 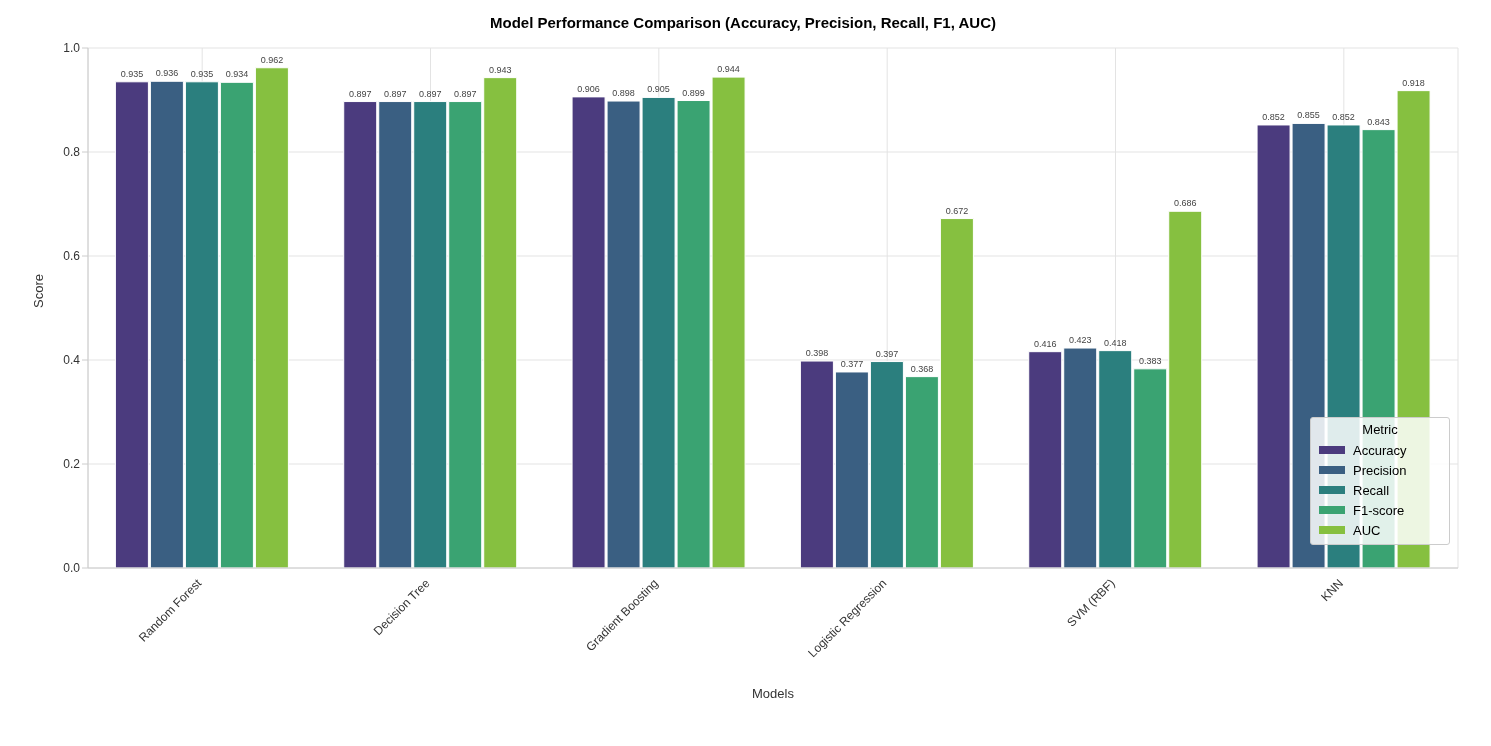 What do you see at coordinates (237, 74) in the screenshot?
I see `data-label: 0.934` at bounding box center [237, 74].